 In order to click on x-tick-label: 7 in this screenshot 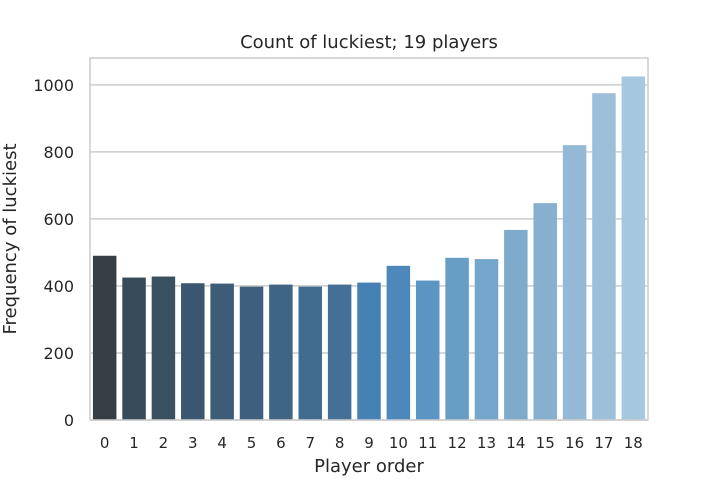, I will do `click(310, 443)`.